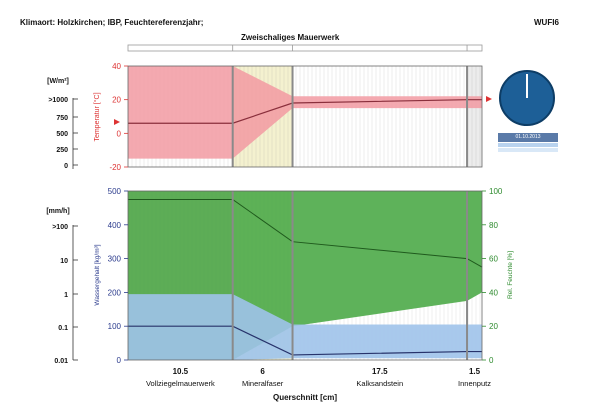 This screenshot has width=591, height=409. I want to click on layer-name-label: Mineralfaser, so click(263, 383).